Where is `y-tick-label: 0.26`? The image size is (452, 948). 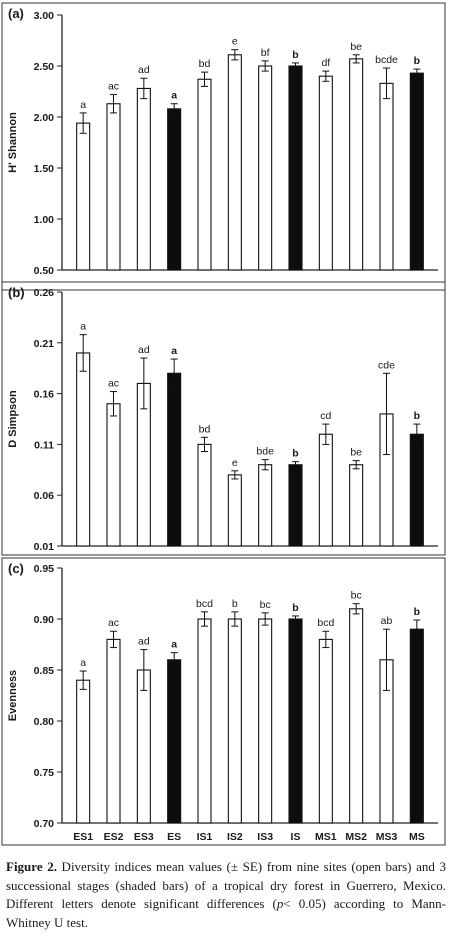 y-tick-label: 0.26 is located at coordinates (44, 293).